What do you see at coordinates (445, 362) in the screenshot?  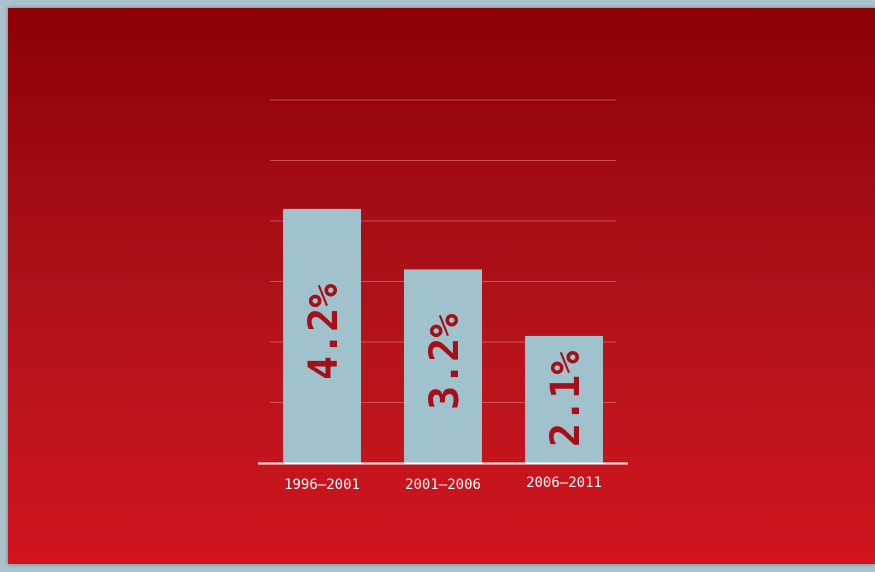 I see `bar-value-label: 3.2%` at bounding box center [445, 362].